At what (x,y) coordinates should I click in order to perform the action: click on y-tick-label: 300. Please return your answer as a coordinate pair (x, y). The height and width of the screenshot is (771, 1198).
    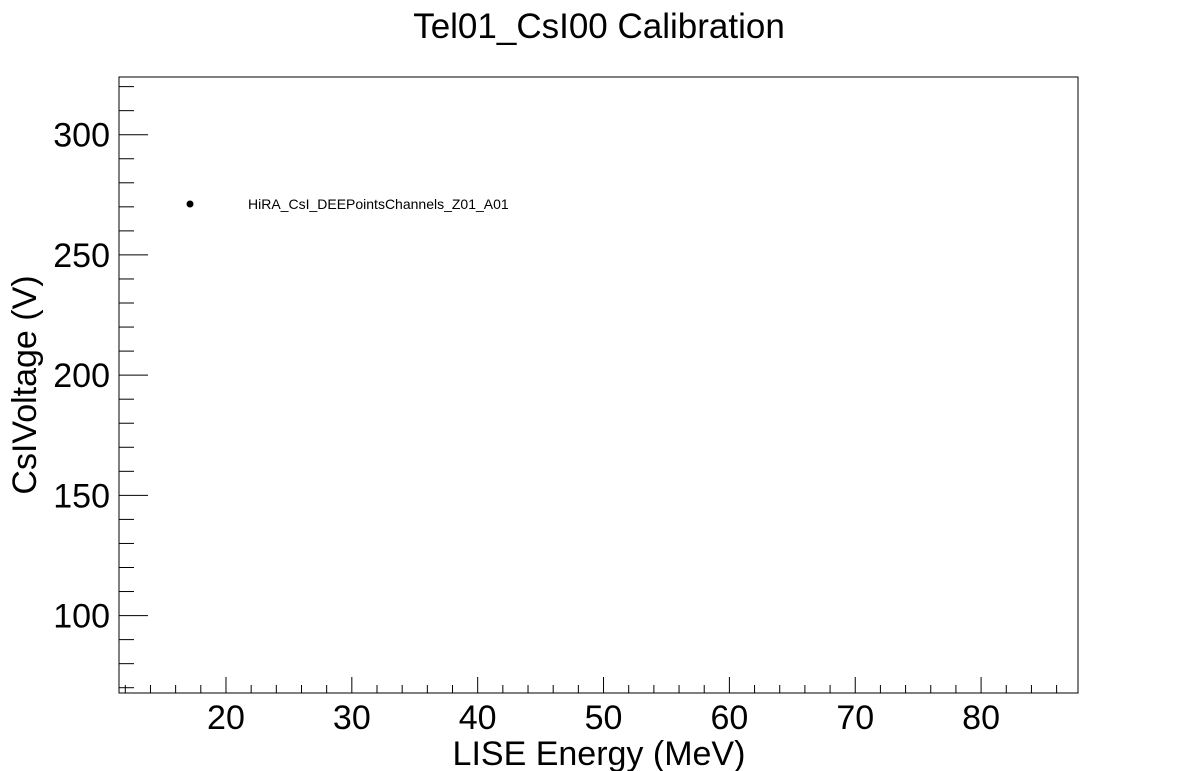
    Looking at the image, I should click on (81, 136).